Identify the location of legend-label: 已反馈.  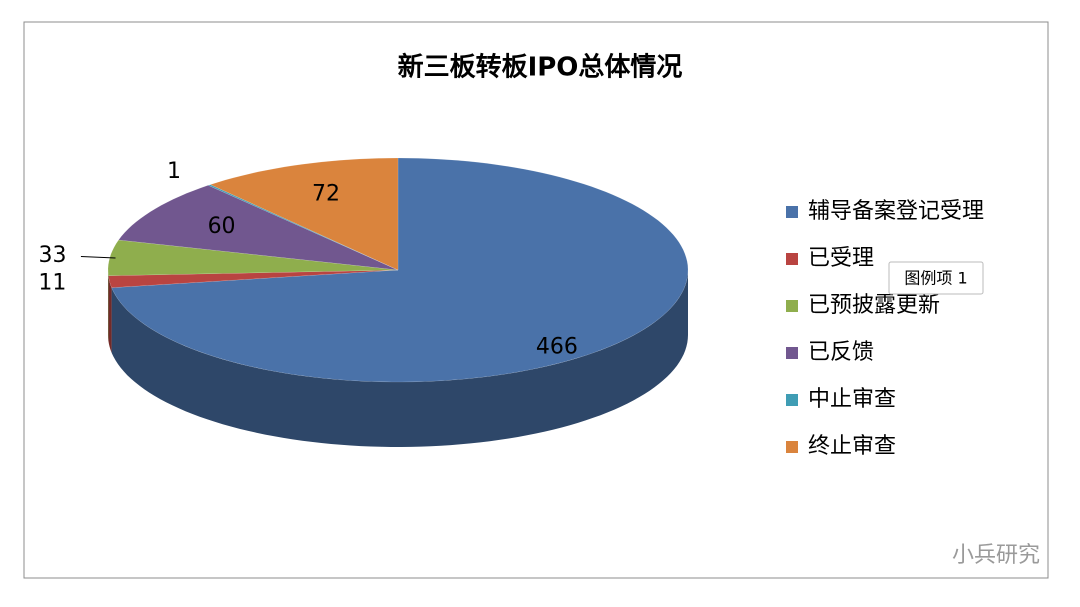
(841, 352).